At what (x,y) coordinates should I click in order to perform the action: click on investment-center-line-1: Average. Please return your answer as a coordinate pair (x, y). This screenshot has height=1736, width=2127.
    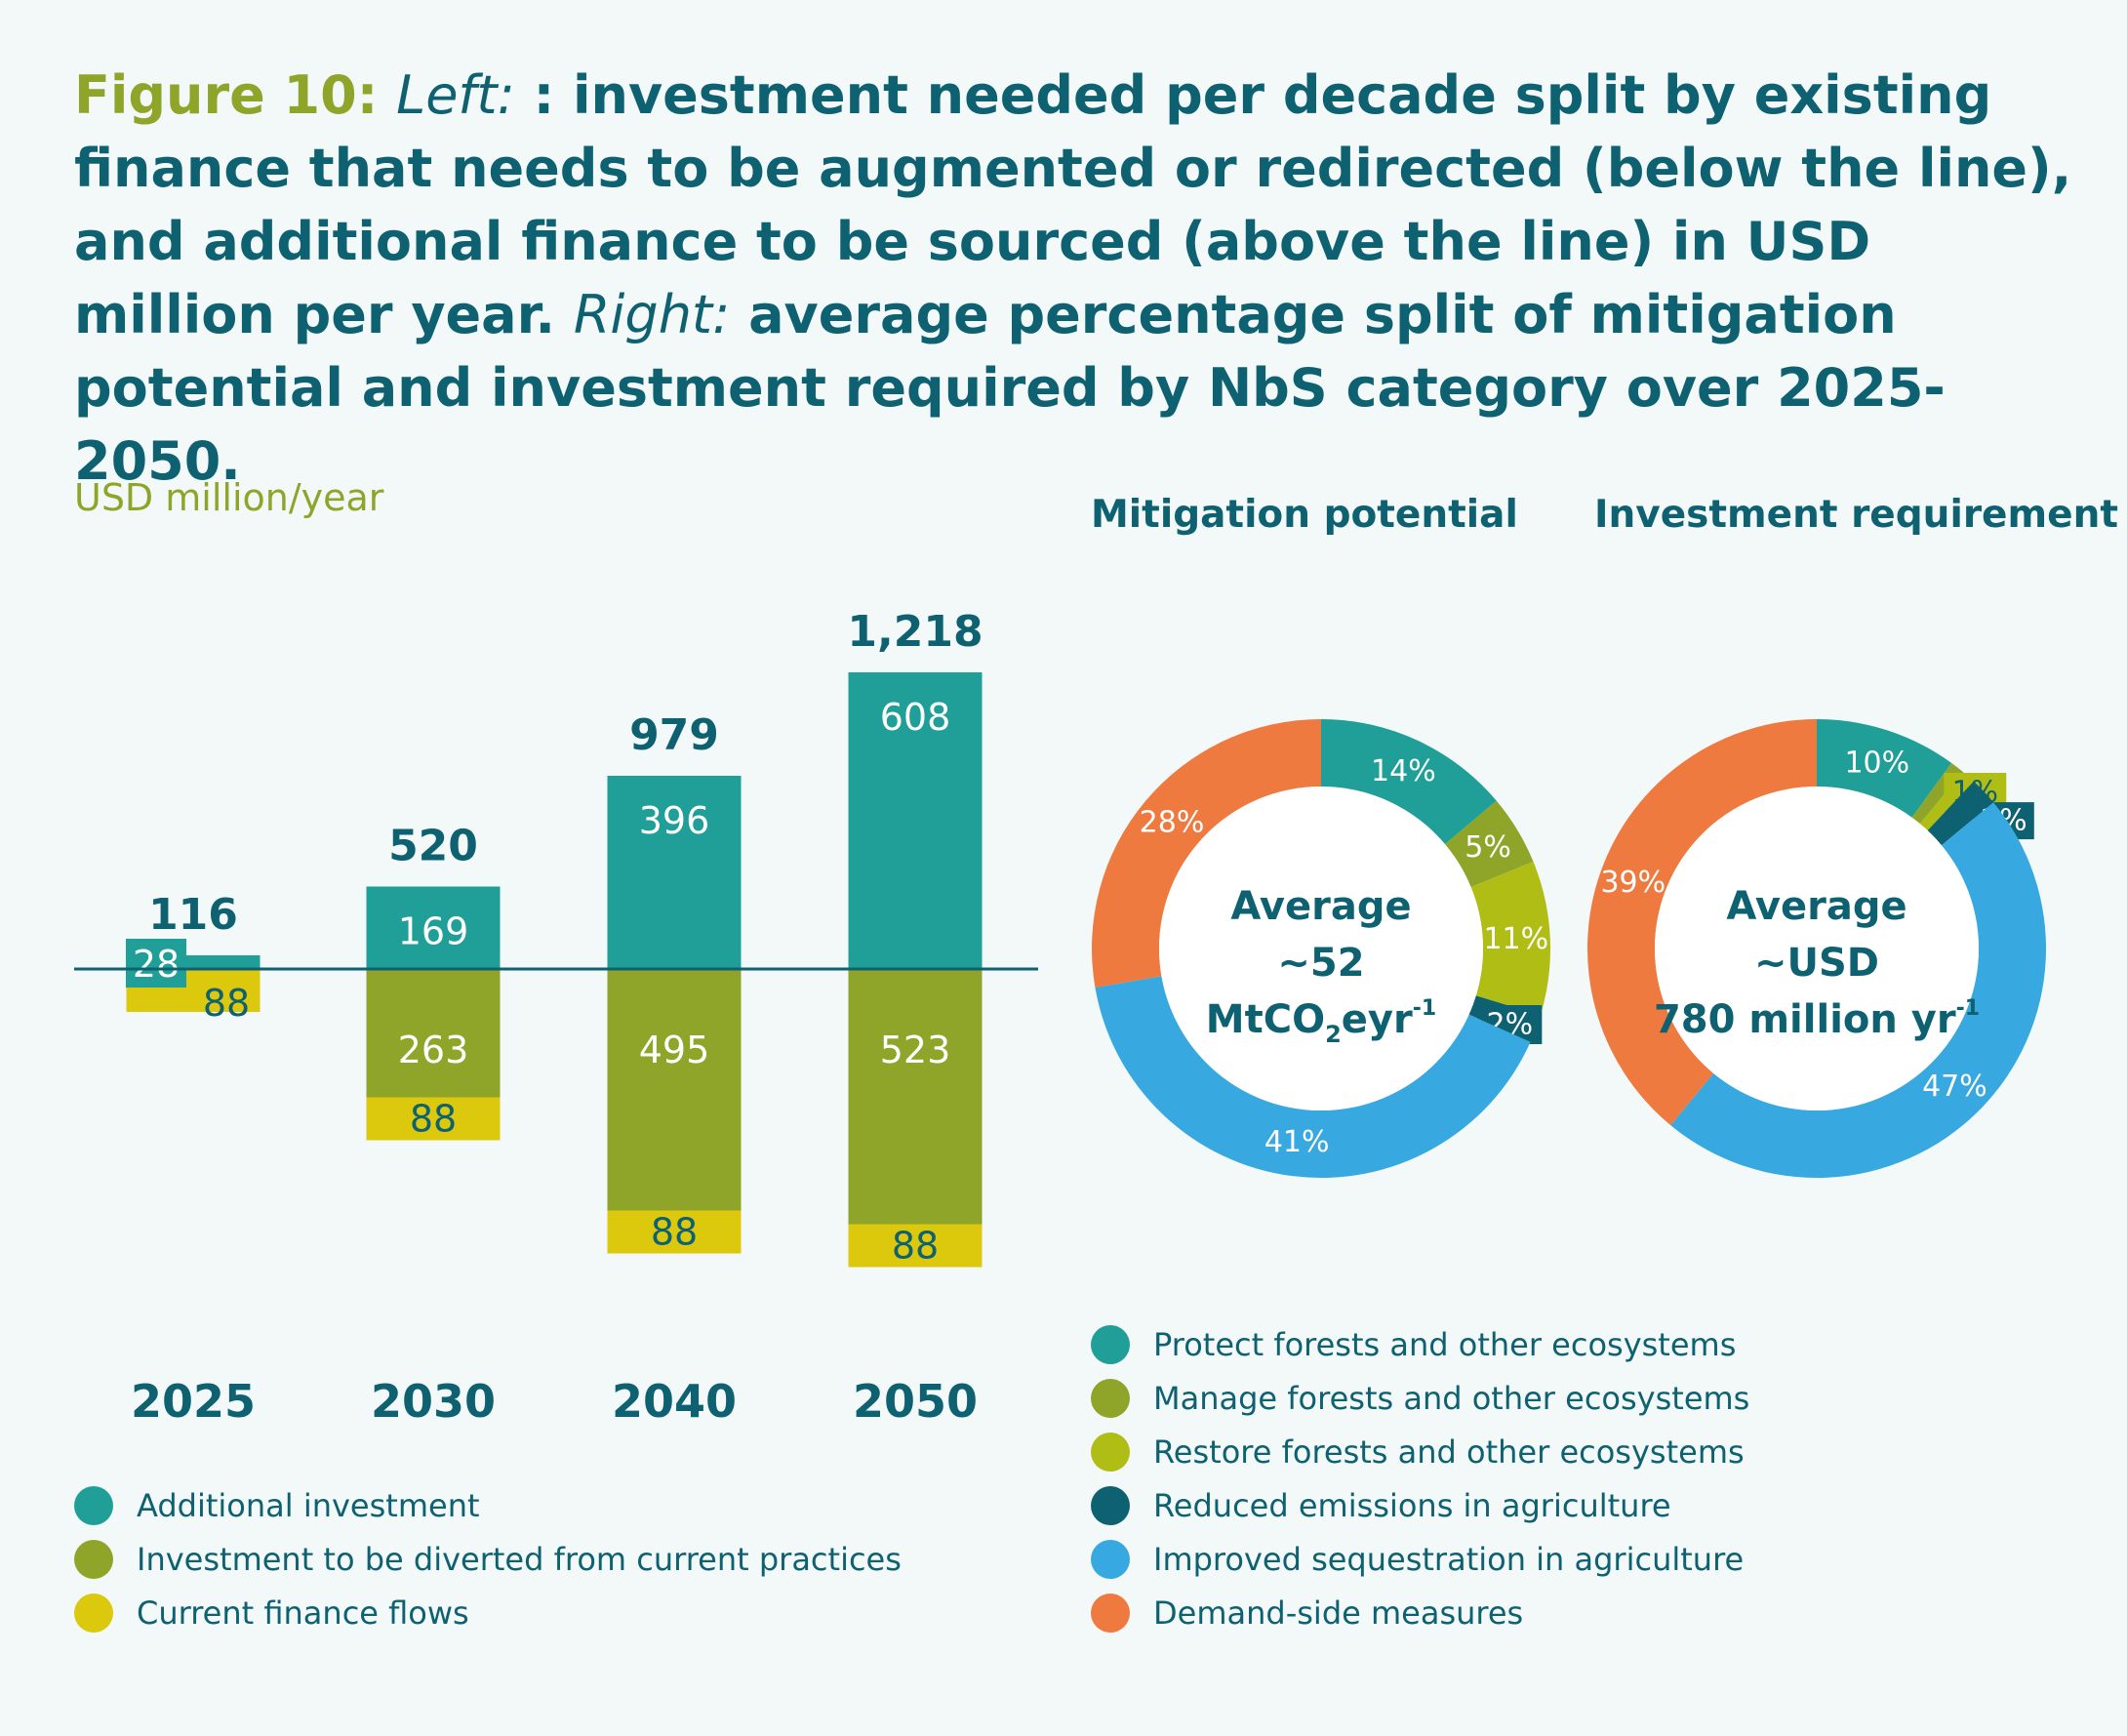
    Looking at the image, I should click on (1816, 906).